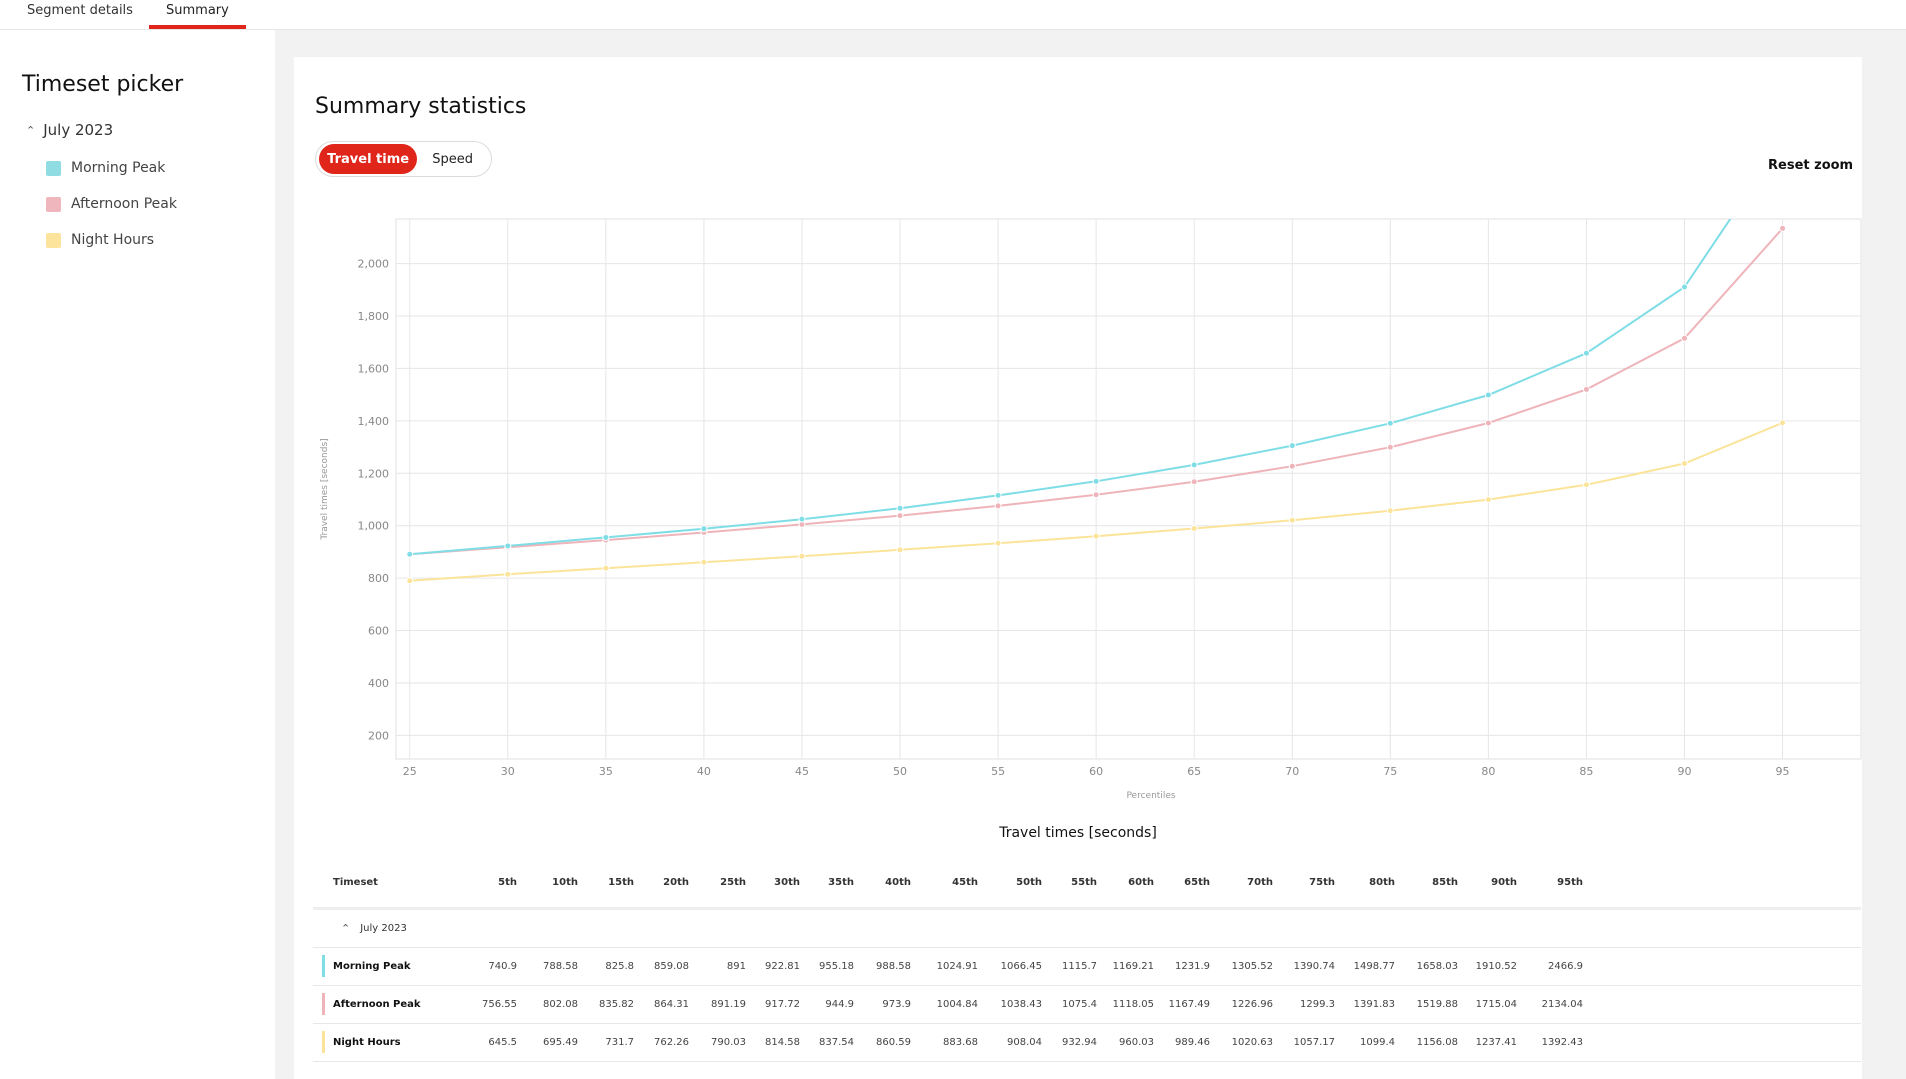 This screenshot has width=1906, height=1079. Describe the element at coordinates (606, 771) in the screenshot. I see `x-tick-label: 35` at that location.